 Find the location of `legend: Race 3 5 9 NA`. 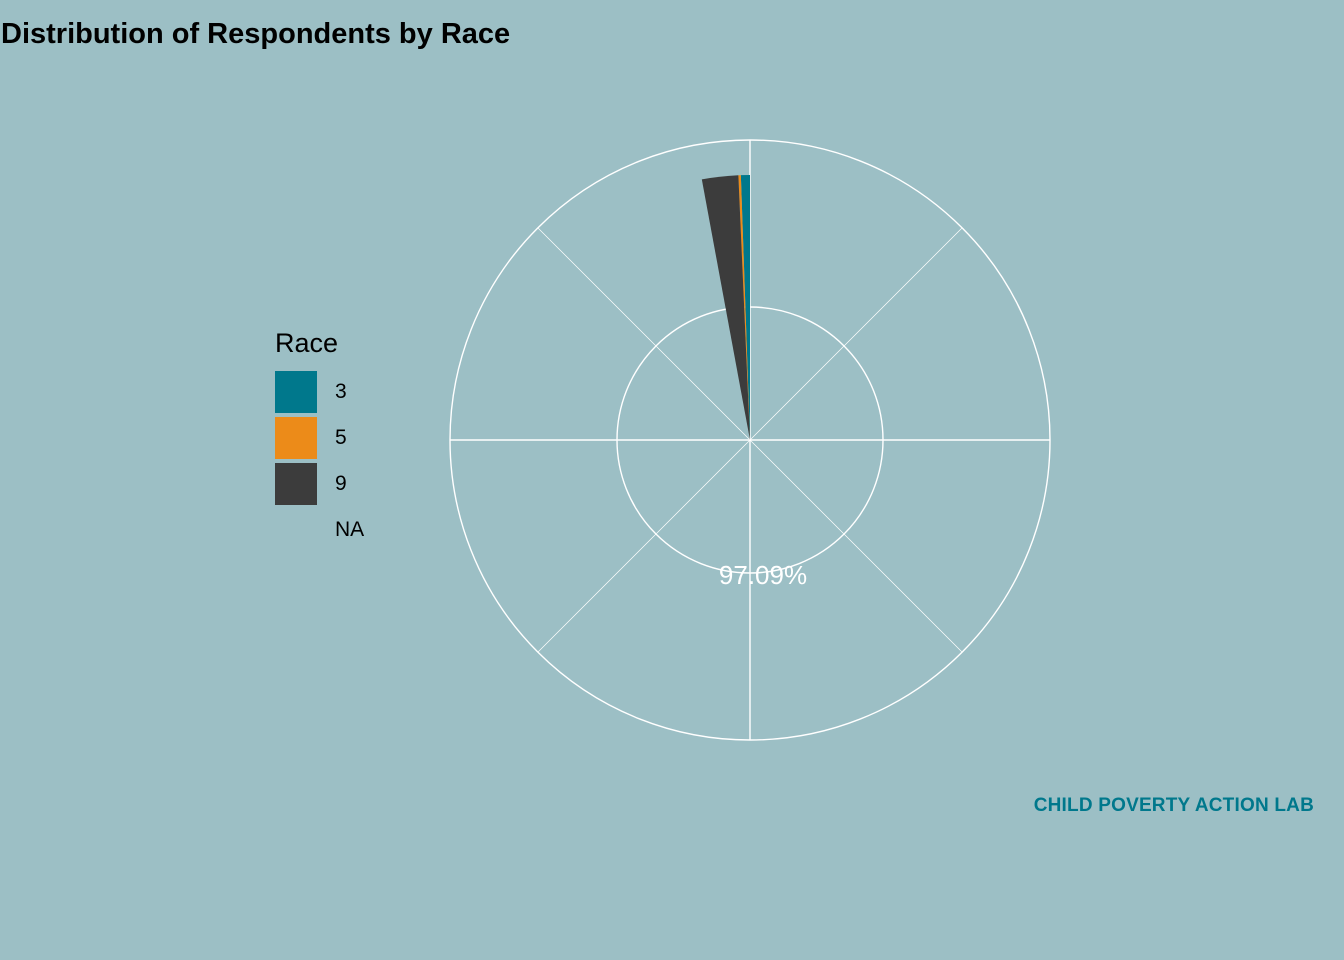

legend: Race 3 5 9 NA is located at coordinates (319, 440).